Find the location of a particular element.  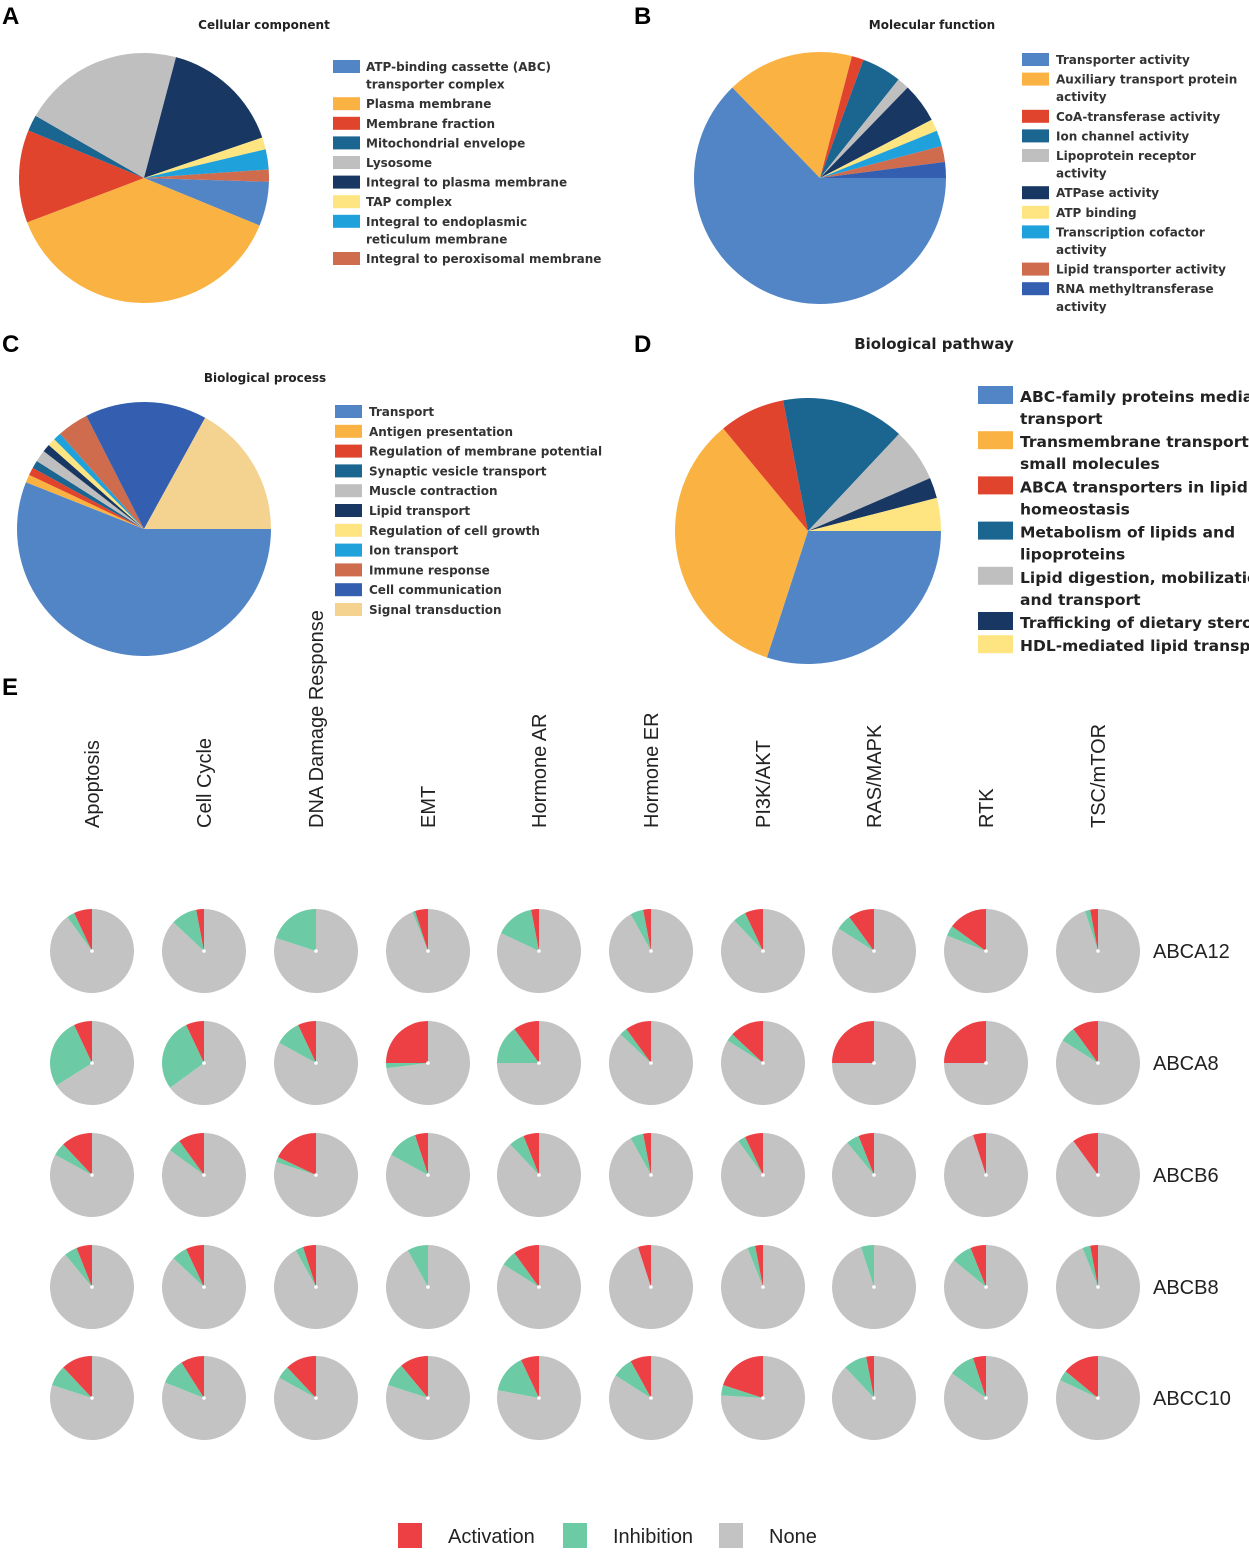

legend-b-item-lipoprotein-receptor-activity: Lipoprotein receptor activity is located at coordinates (1109, 165).